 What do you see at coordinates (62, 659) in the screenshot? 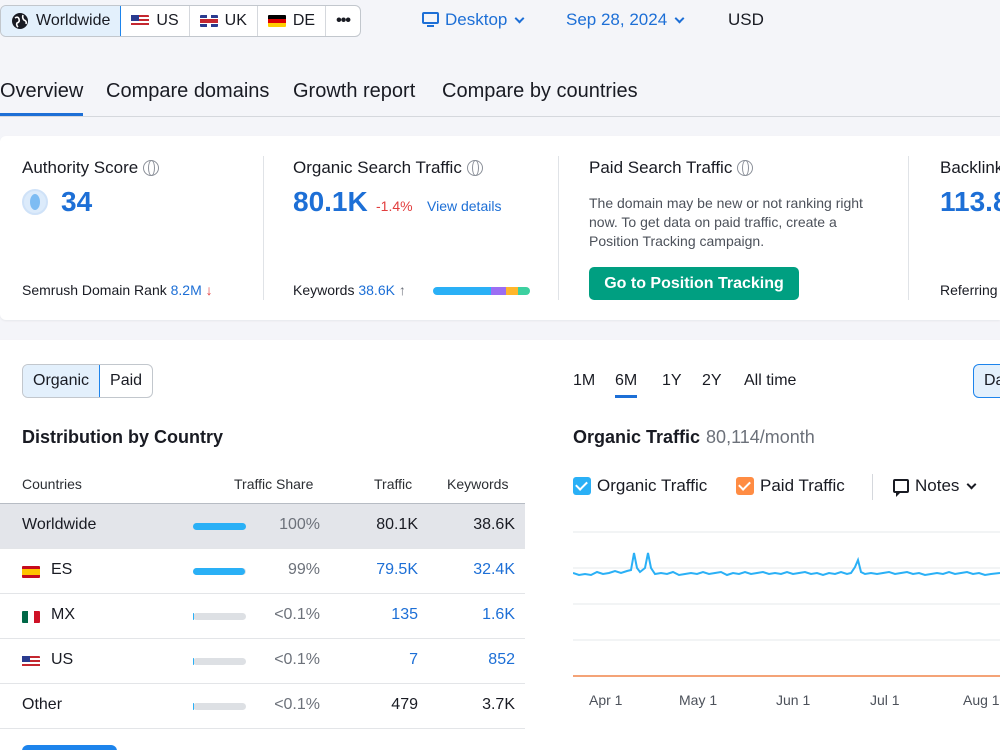
I see `country-name: US` at bounding box center [62, 659].